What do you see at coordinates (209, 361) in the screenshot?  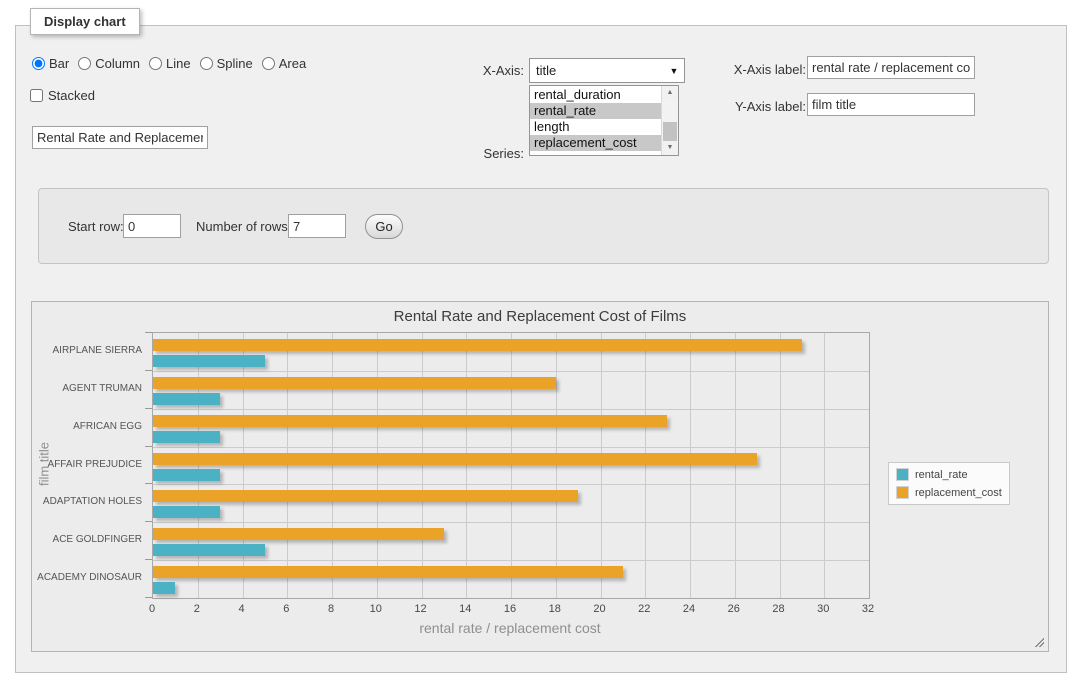 I see `bar-rental_rate-airplane-sierra` at bounding box center [209, 361].